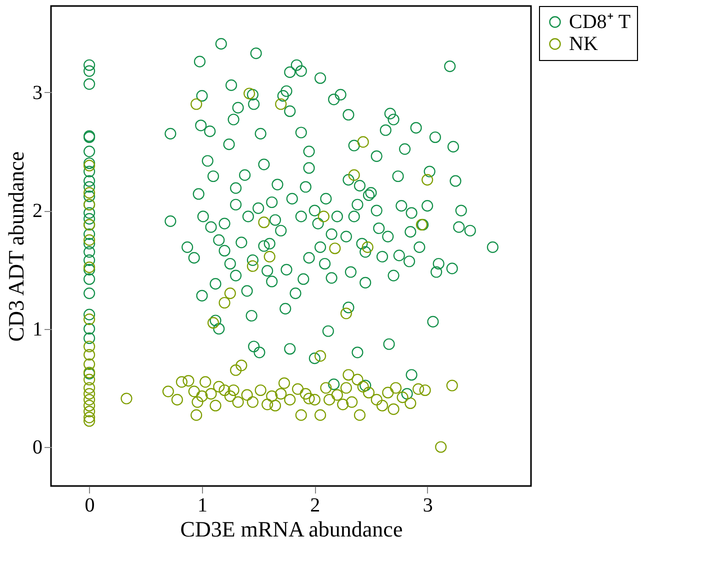  I want to click on legend-label: CD8⁺ T, so click(600, 22).